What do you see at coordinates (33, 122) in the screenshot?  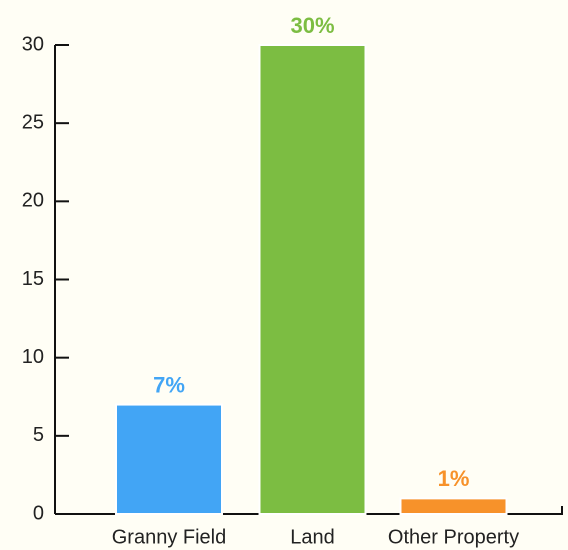 I see `y-tick-label: 25` at bounding box center [33, 122].